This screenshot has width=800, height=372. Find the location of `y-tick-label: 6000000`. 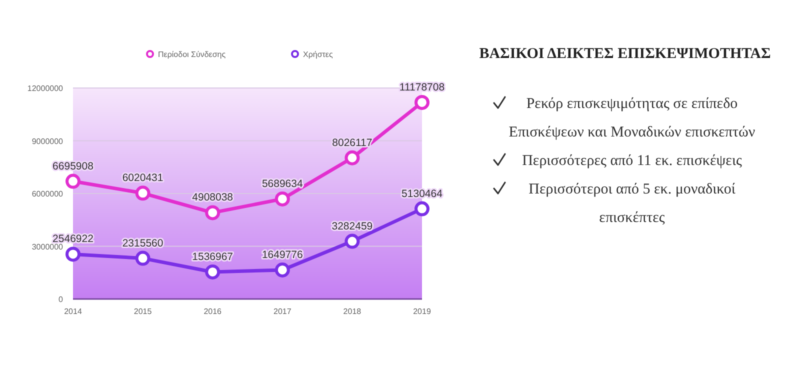

y-tick-label: 6000000 is located at coordinates (48, 194).